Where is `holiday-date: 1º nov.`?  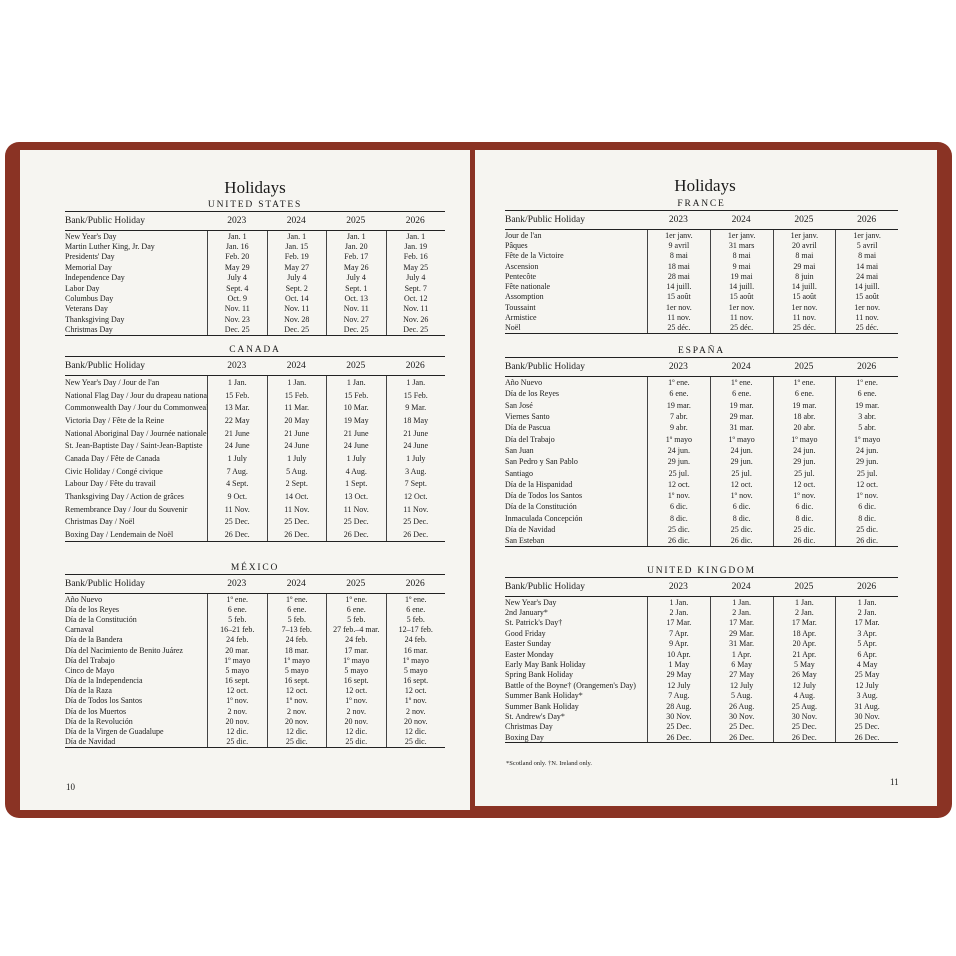
holiday-date: 1º nov. is located at coordinates (415, 701).